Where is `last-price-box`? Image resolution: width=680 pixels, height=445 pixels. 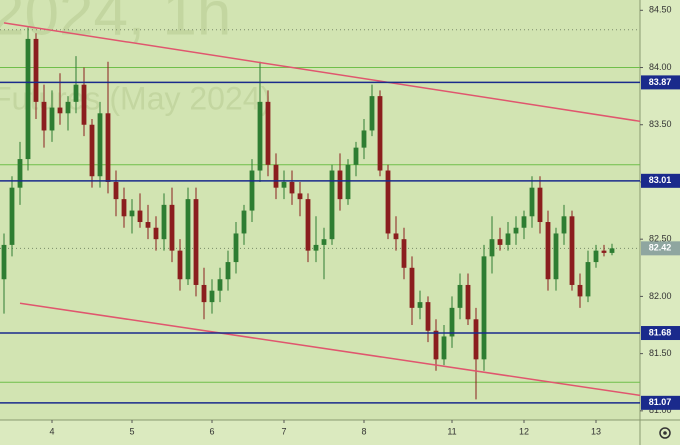
last-price-box is located at coordinates (660, 248).